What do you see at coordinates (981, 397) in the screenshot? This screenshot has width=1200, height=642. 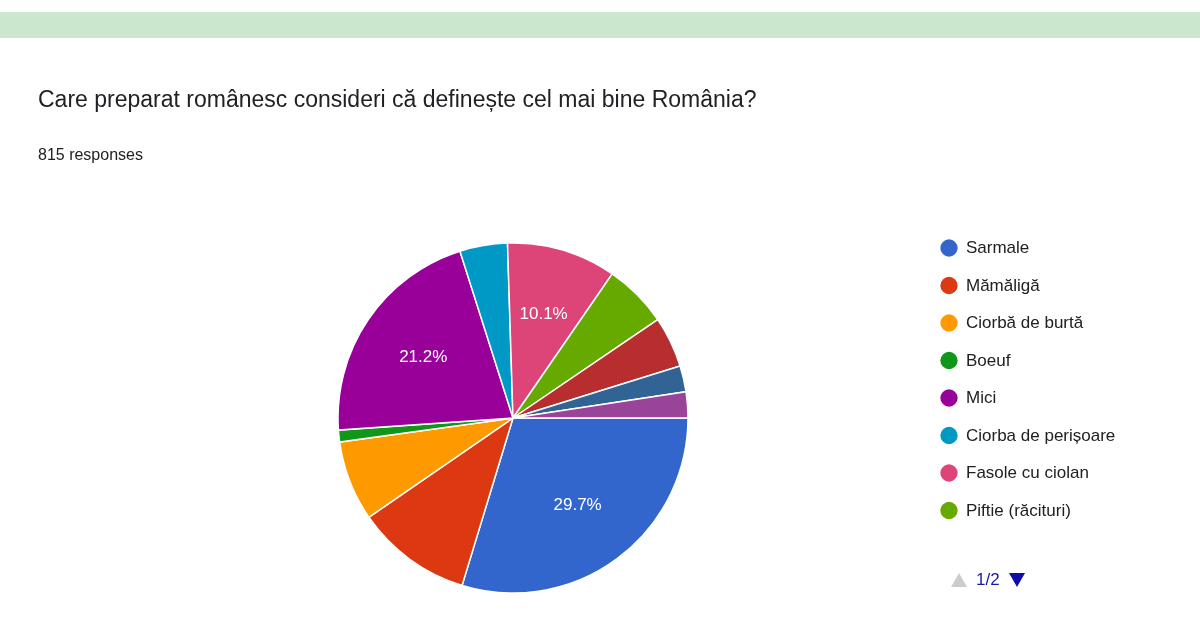 I see `legend-label: Mici` at bounding box center [981, 397].